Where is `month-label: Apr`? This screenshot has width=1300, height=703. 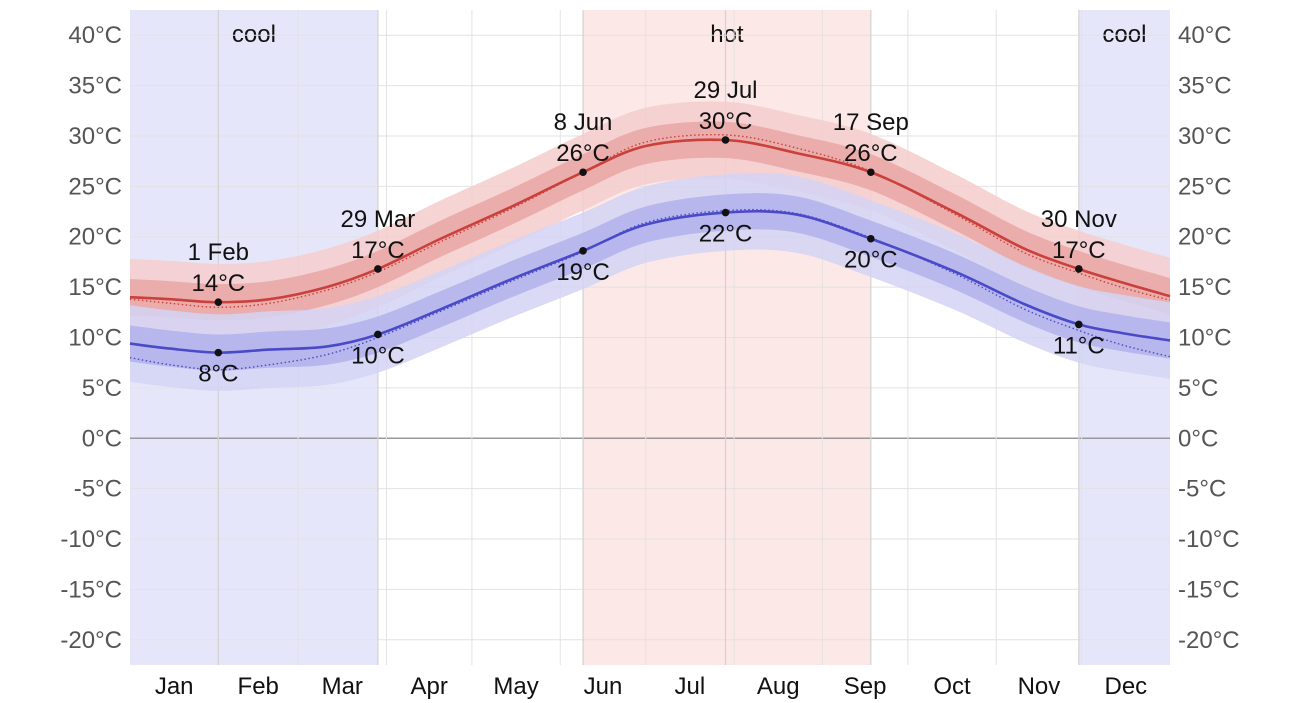
month-label: Apr is located at coordinates (428, 686).